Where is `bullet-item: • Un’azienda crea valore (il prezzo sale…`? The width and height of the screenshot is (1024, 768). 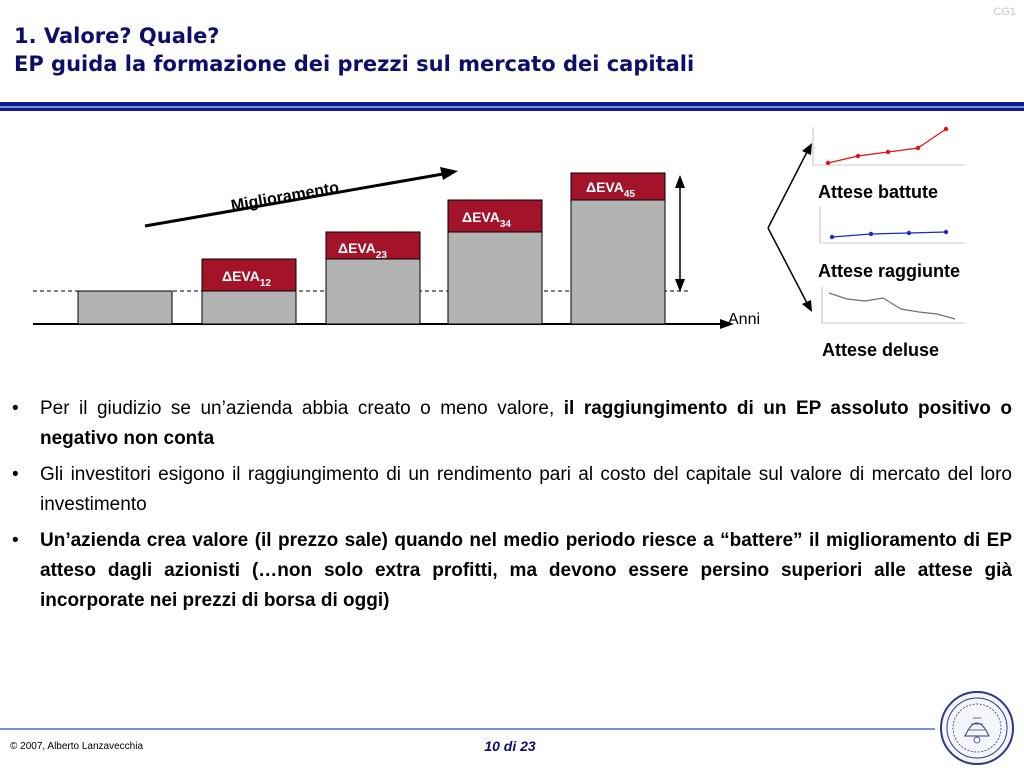 bullet-item: • Un’azienda crea valore (il prezzo sale… is located at coordinates (512, 571).